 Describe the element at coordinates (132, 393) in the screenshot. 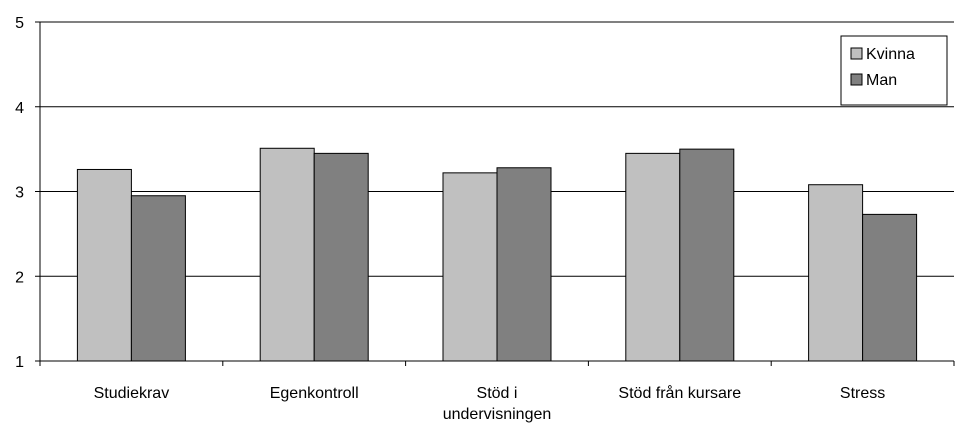

I see `x-tick-label: Studiekrav` at that location.